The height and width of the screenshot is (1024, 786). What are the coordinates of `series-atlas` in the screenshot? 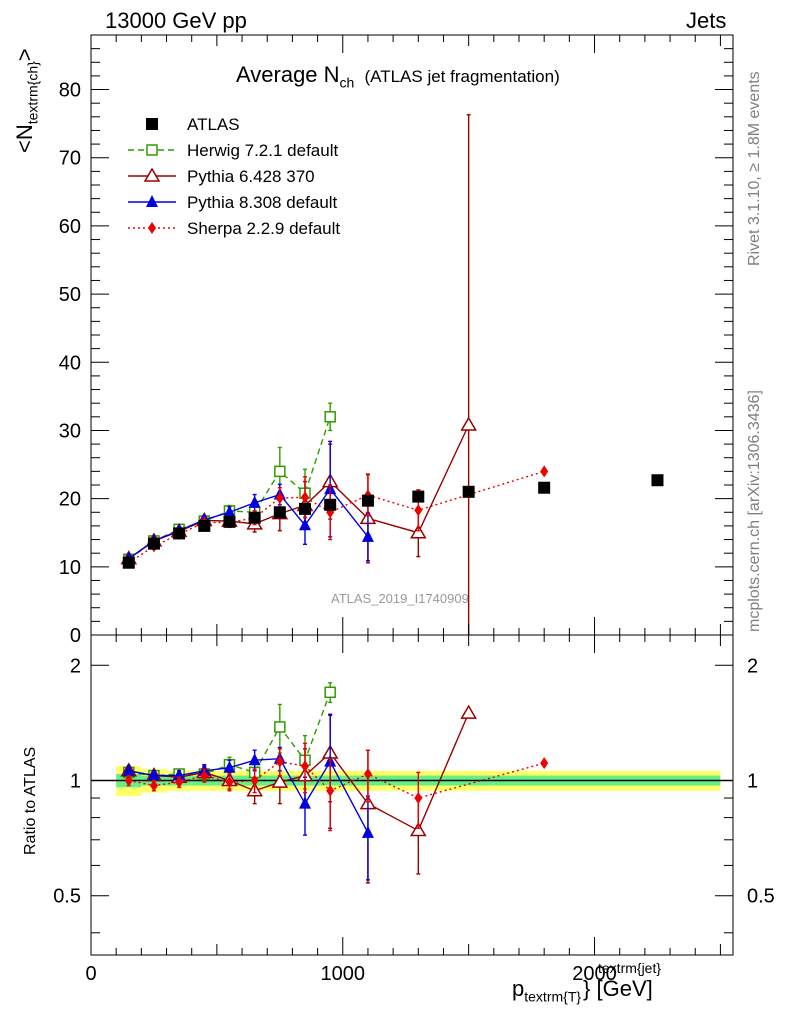 It's located at (393, 521).